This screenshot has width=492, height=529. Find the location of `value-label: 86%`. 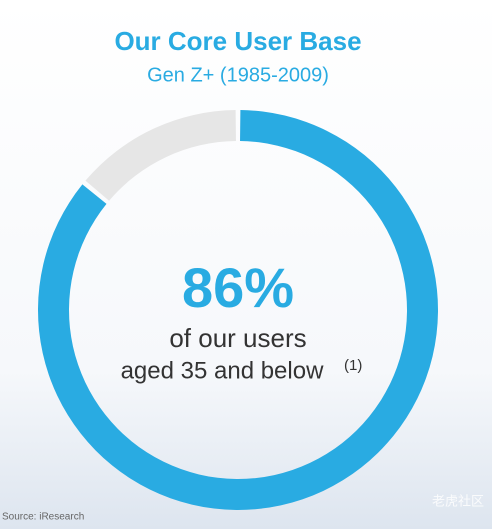

value-label: 86% is located at coordinates (238, 287).